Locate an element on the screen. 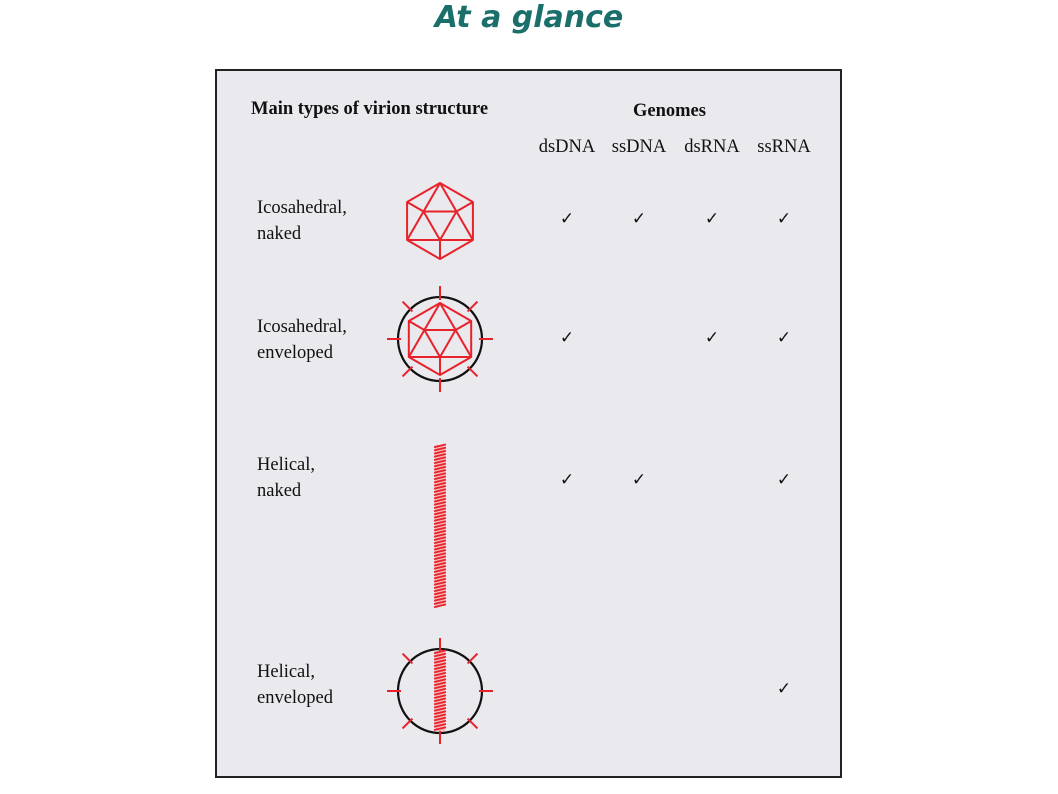 The image size is (1058, 794). envelope-spikes is located at coordinates (440, 339).